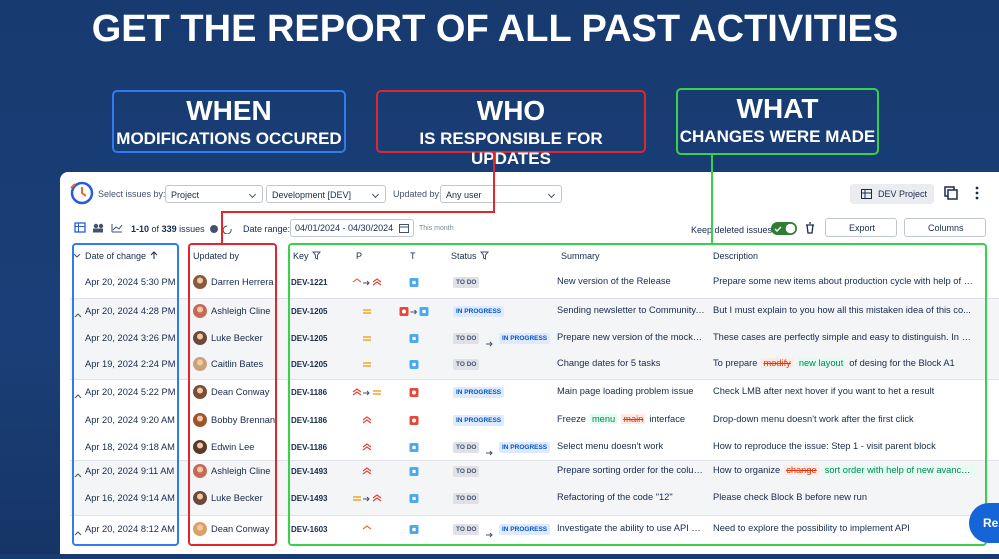  I want to click on range: 1-10, so click(140, 229).